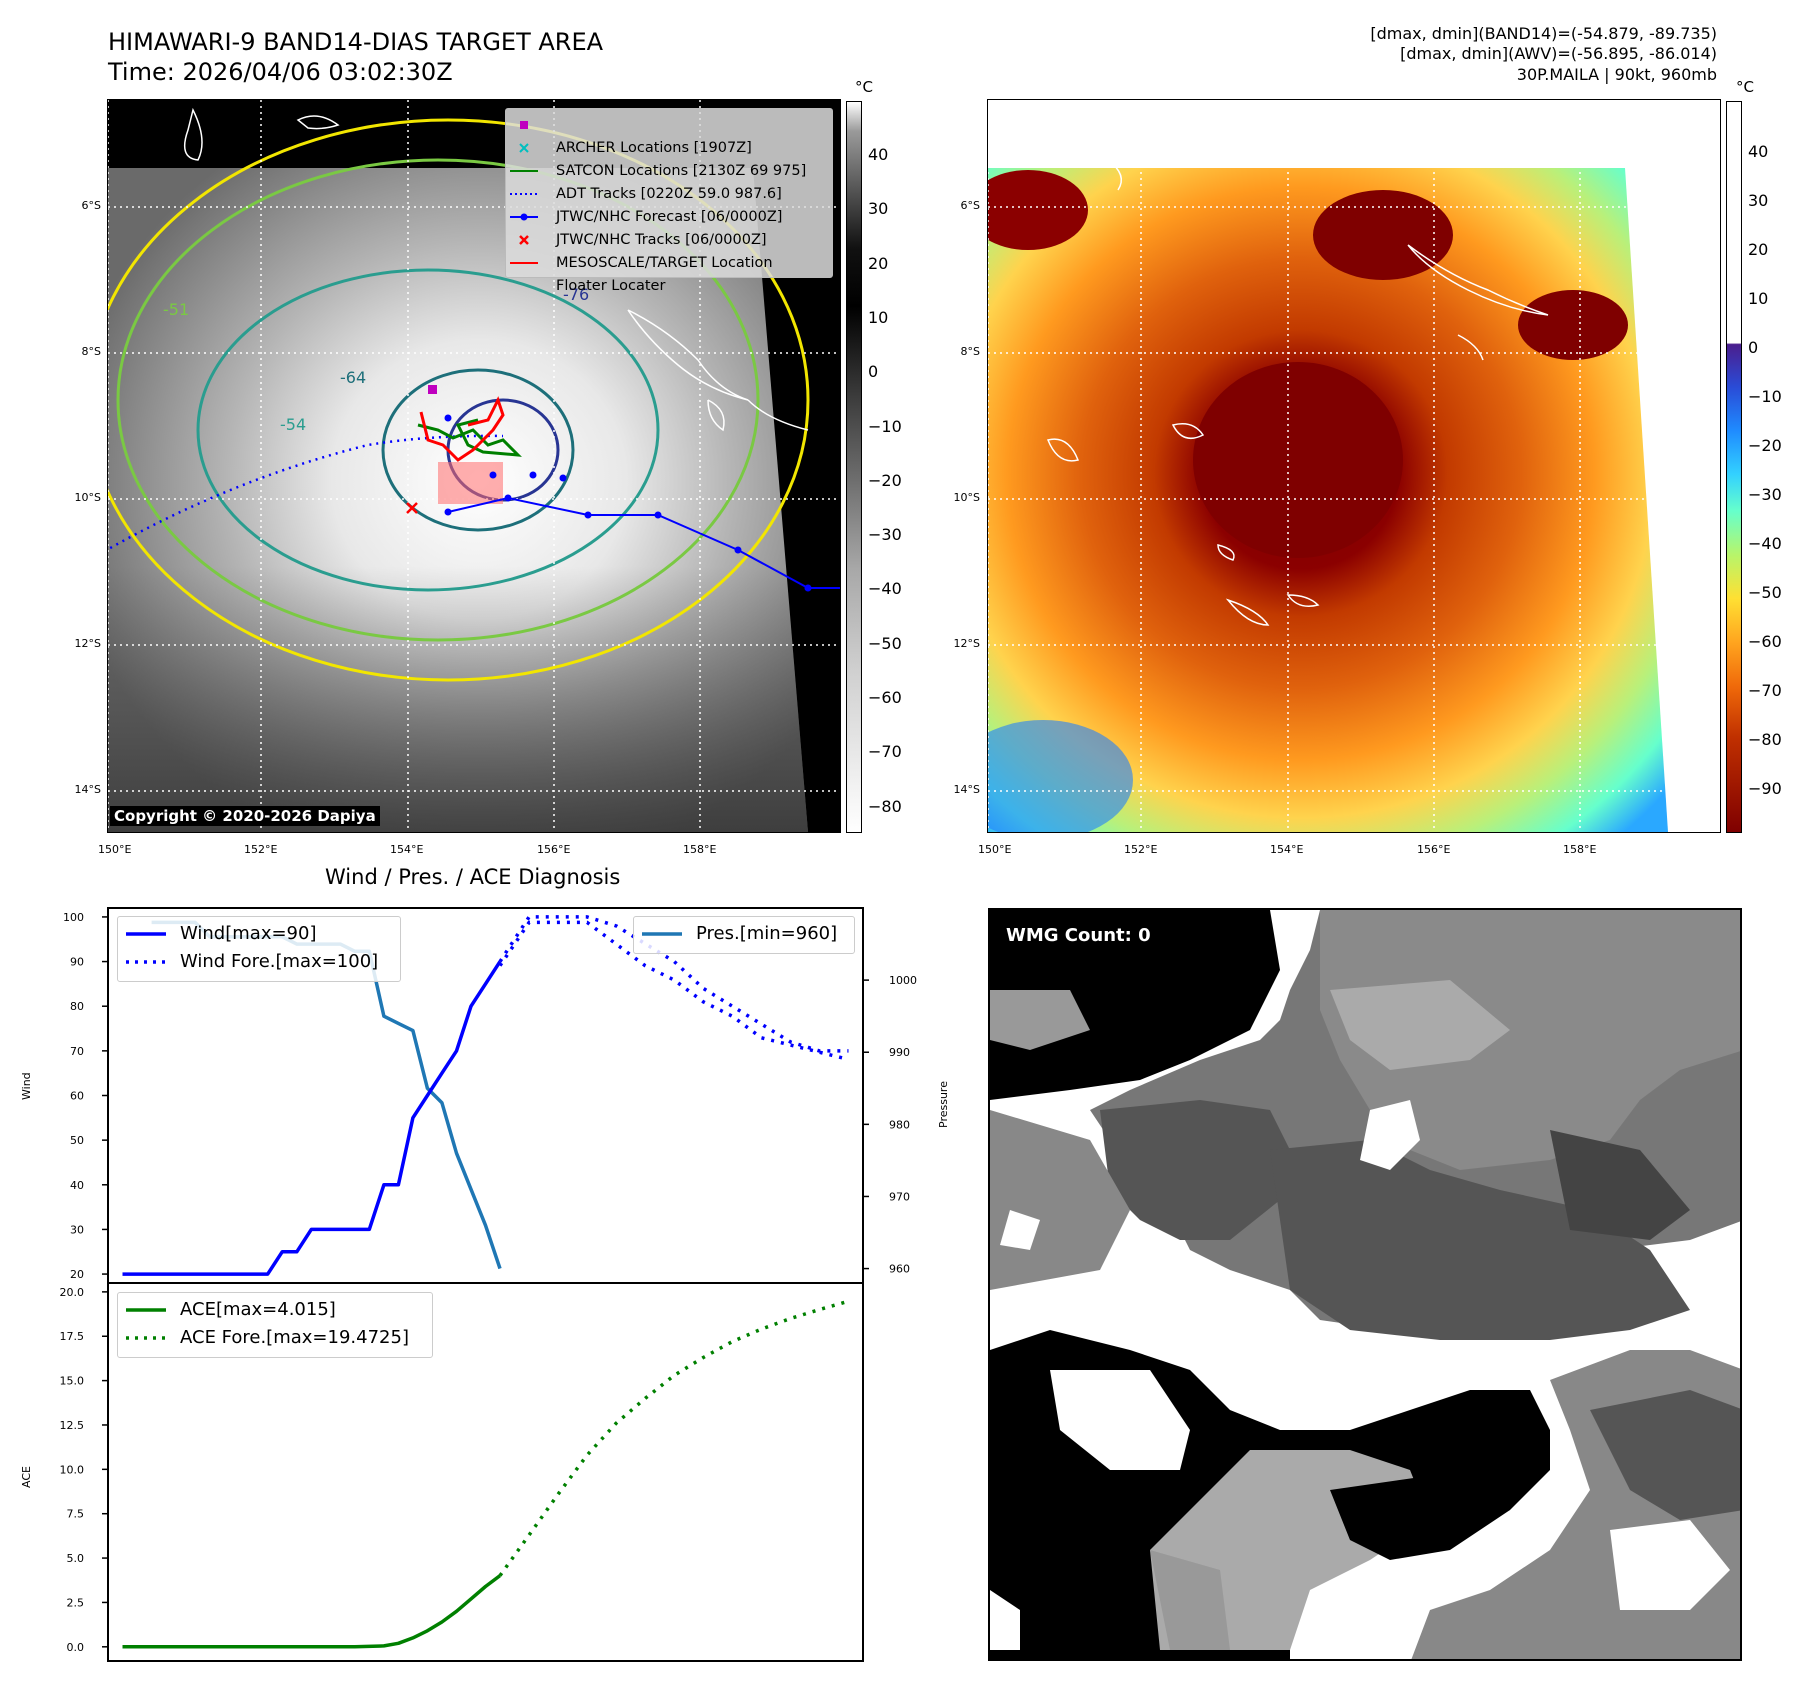  What do you see at coordinates (77, 1185) in the screenshot?
I see `wind-tick-label: 40` at bounding box center [77, 1185].